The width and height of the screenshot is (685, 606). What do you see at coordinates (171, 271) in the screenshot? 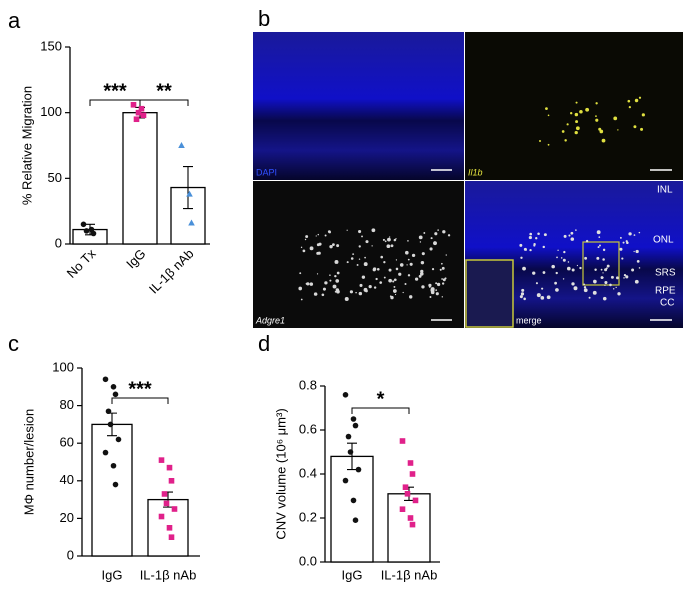
I see `x-tick-label: IL-1β nAb` at bounding box center [171, 271].